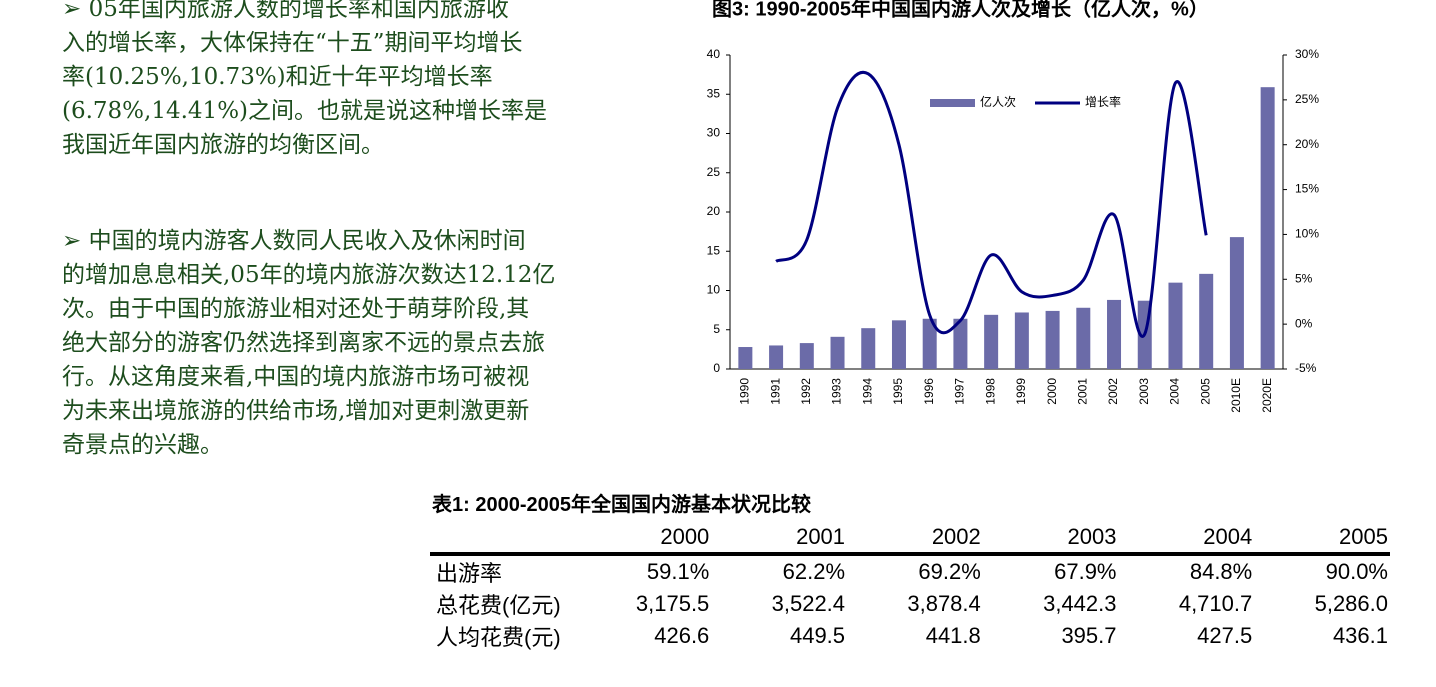 The image size is (1436, 687). Describe the element at coordinates (1304, 278) in the screenshot. I see `y2-tick-label: 5%` at that location.